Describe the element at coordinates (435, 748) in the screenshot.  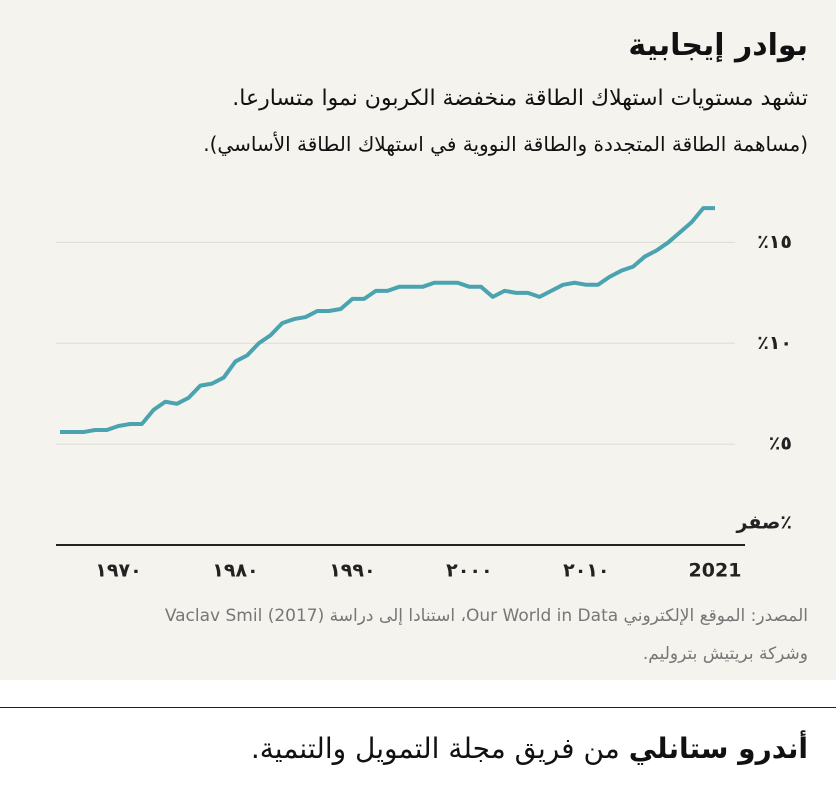
I see `byline-text: من فريق مجلة التمويل والتنمية.` at that location.